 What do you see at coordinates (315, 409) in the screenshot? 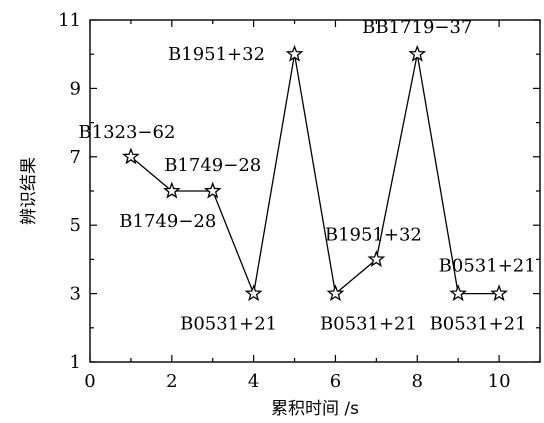
I see `x-axis-title: 累积时间 /s` at bounding box center [315, 409].